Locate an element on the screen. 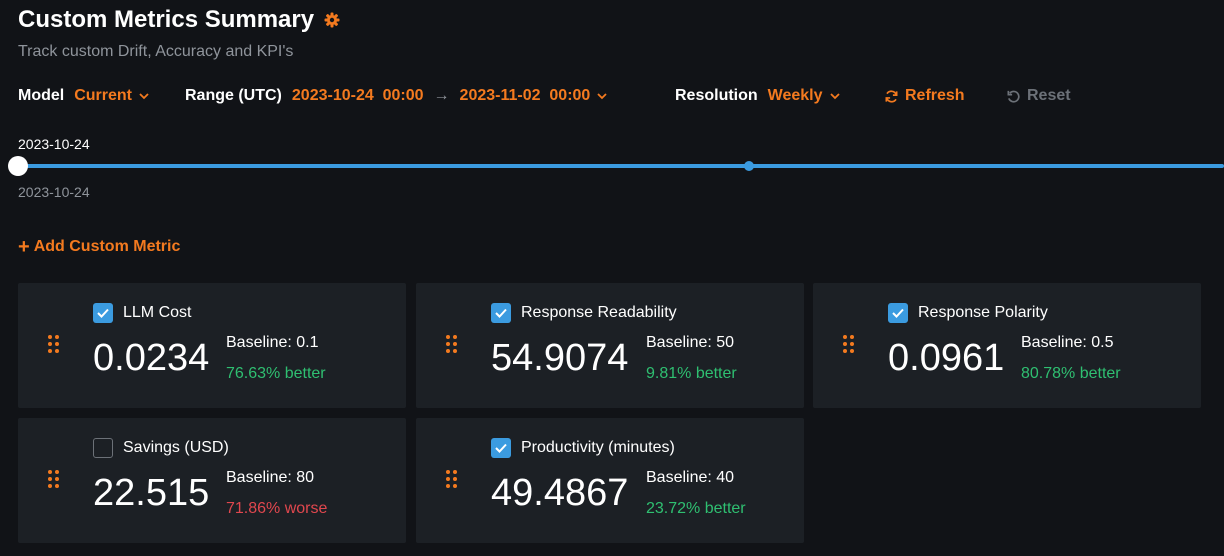 The image size is (1224, 556). metric-name: Response Readability is located at coordinates (599, 312).